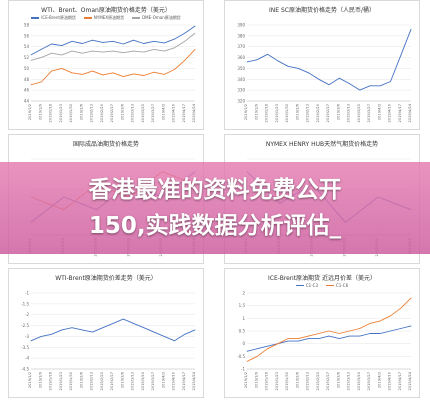 The image size is (430, 400). I want to click on x-tick-label: 2019/3/6, so click(338, 111).